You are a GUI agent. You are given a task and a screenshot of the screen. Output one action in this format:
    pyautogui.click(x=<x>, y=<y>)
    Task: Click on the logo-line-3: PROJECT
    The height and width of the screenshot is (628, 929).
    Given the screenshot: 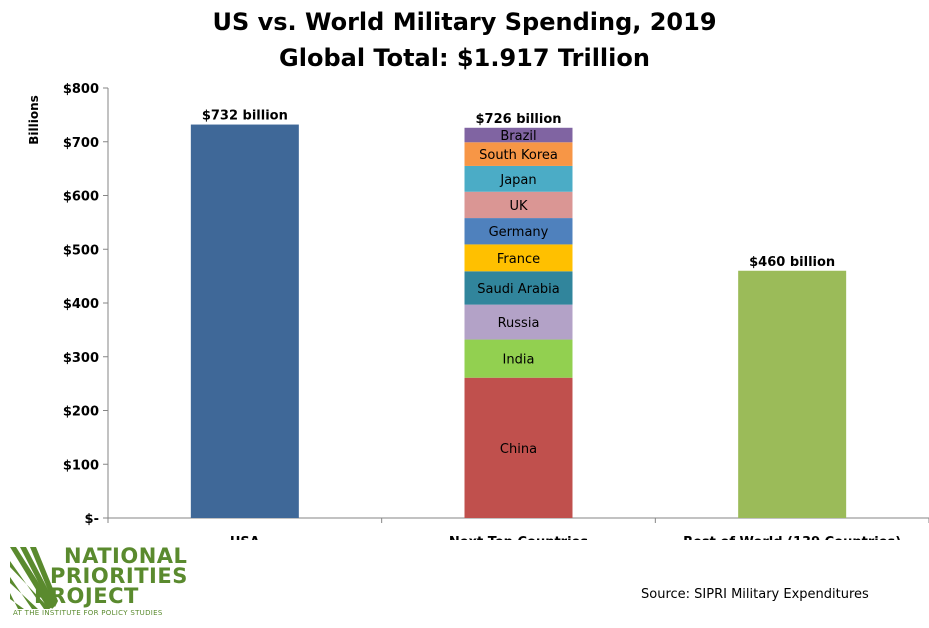 What is the action you would take?
    pyautogui.click(x=86, y=596)
    